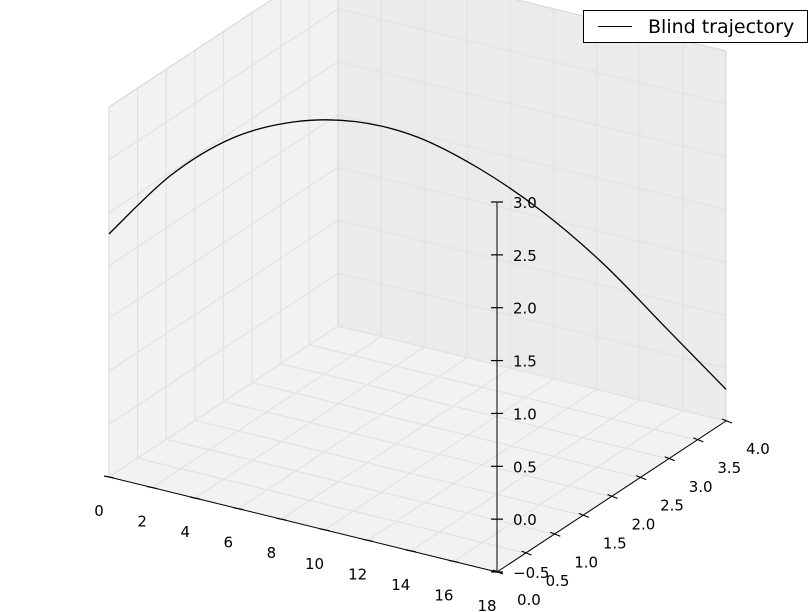 This screenshot has width=812, height=612. I want to click on pane-edge-top-left, so click(190, 54).